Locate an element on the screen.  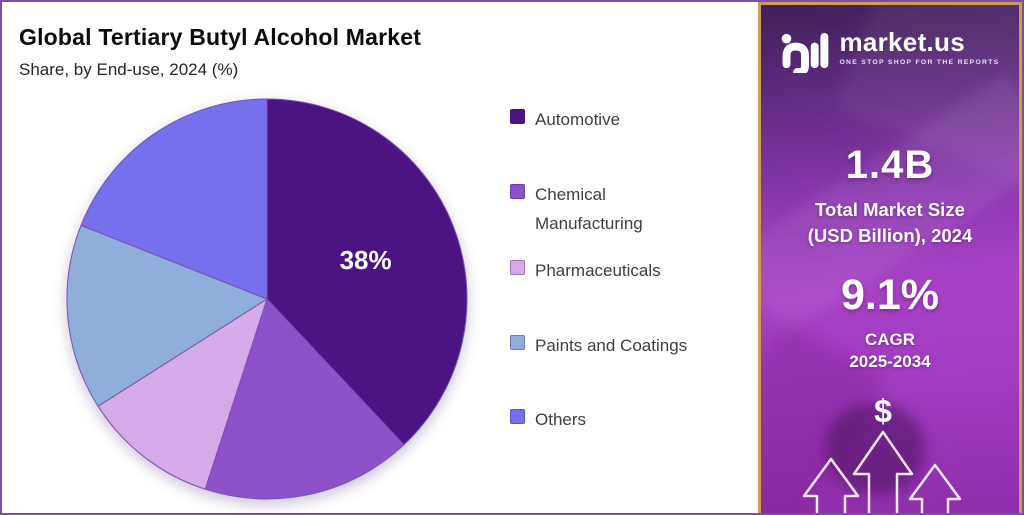
legend-item-paints-and-coatings: Paints and Coatings is located at coordinates (598, 345).